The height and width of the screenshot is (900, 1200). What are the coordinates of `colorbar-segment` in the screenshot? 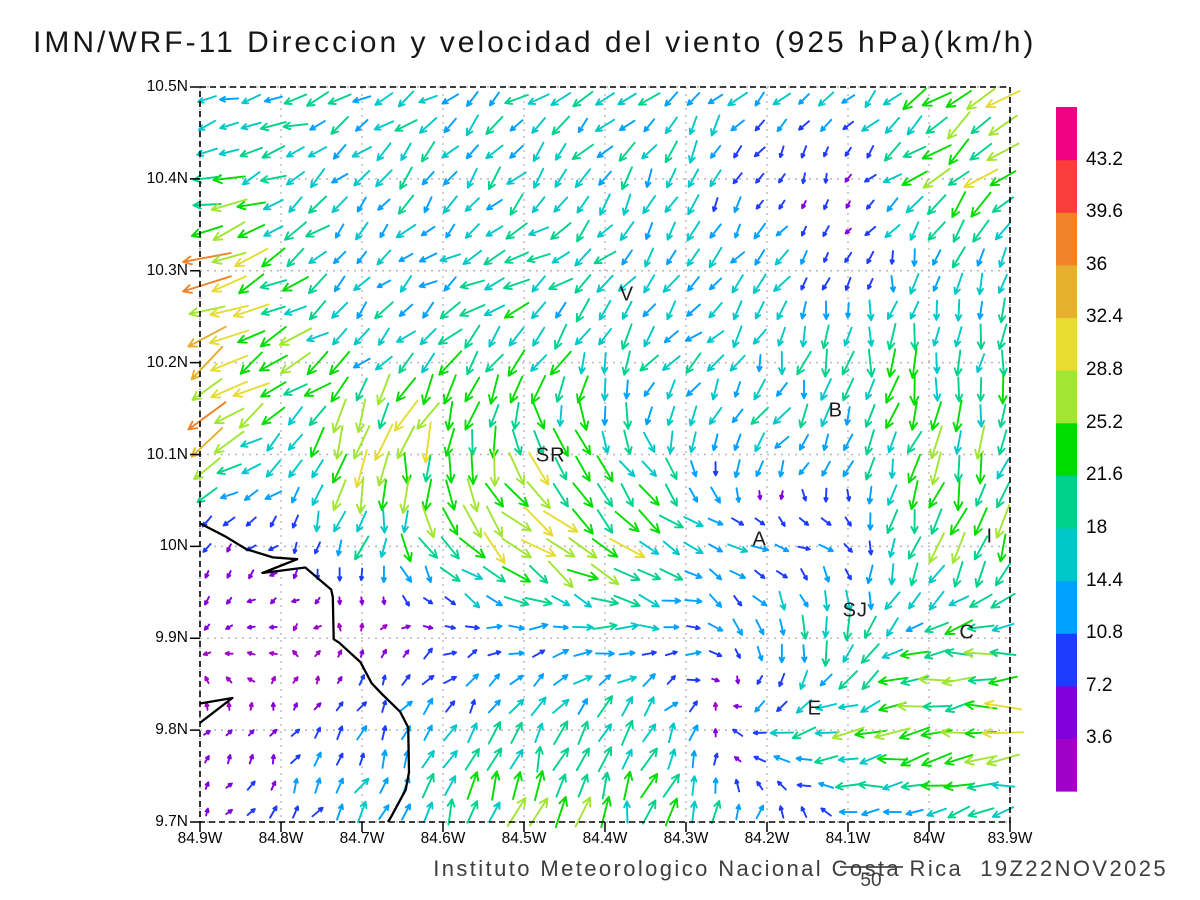 It's located at (1066, 449).